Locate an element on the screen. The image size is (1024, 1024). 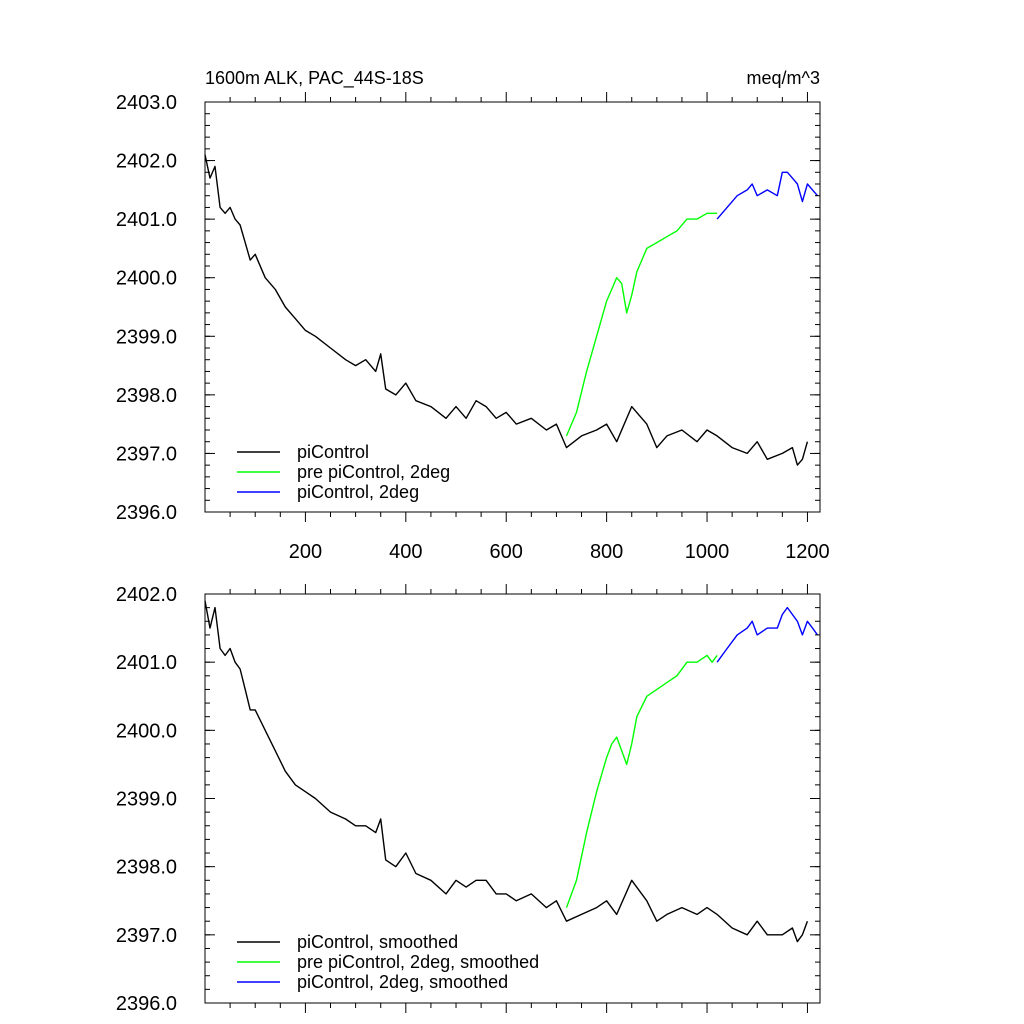
x-tick-label: 1200 is located at coordinates (807, 552).